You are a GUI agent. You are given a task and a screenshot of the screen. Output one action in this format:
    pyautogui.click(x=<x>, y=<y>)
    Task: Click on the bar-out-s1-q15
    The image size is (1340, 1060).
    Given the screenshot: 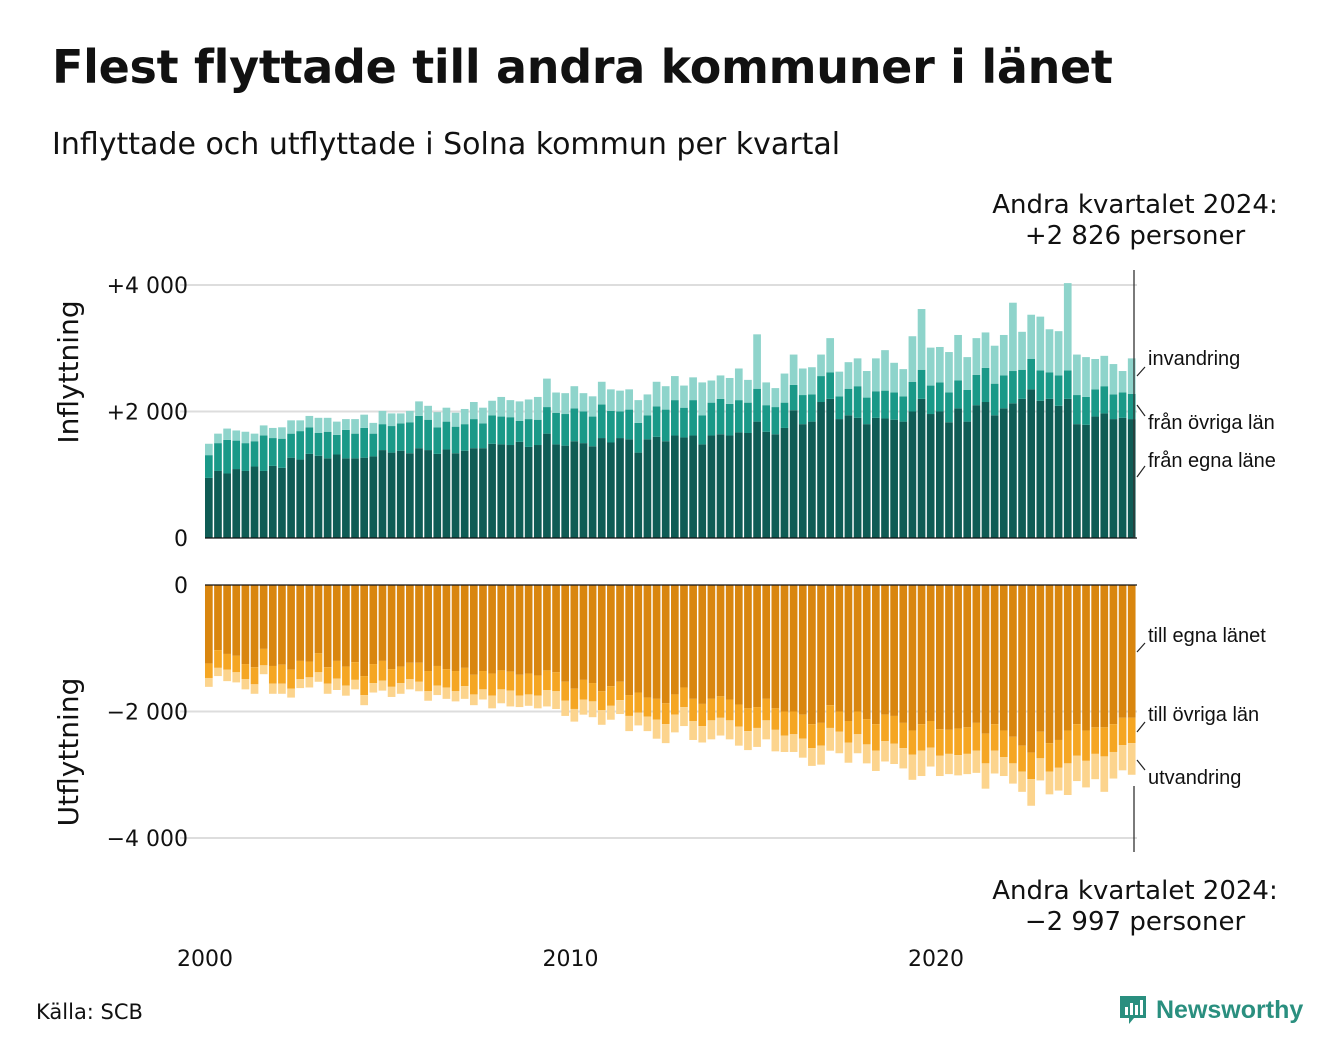 What is the action you would take?
    pyautogui.click(x=346, y=676)
    